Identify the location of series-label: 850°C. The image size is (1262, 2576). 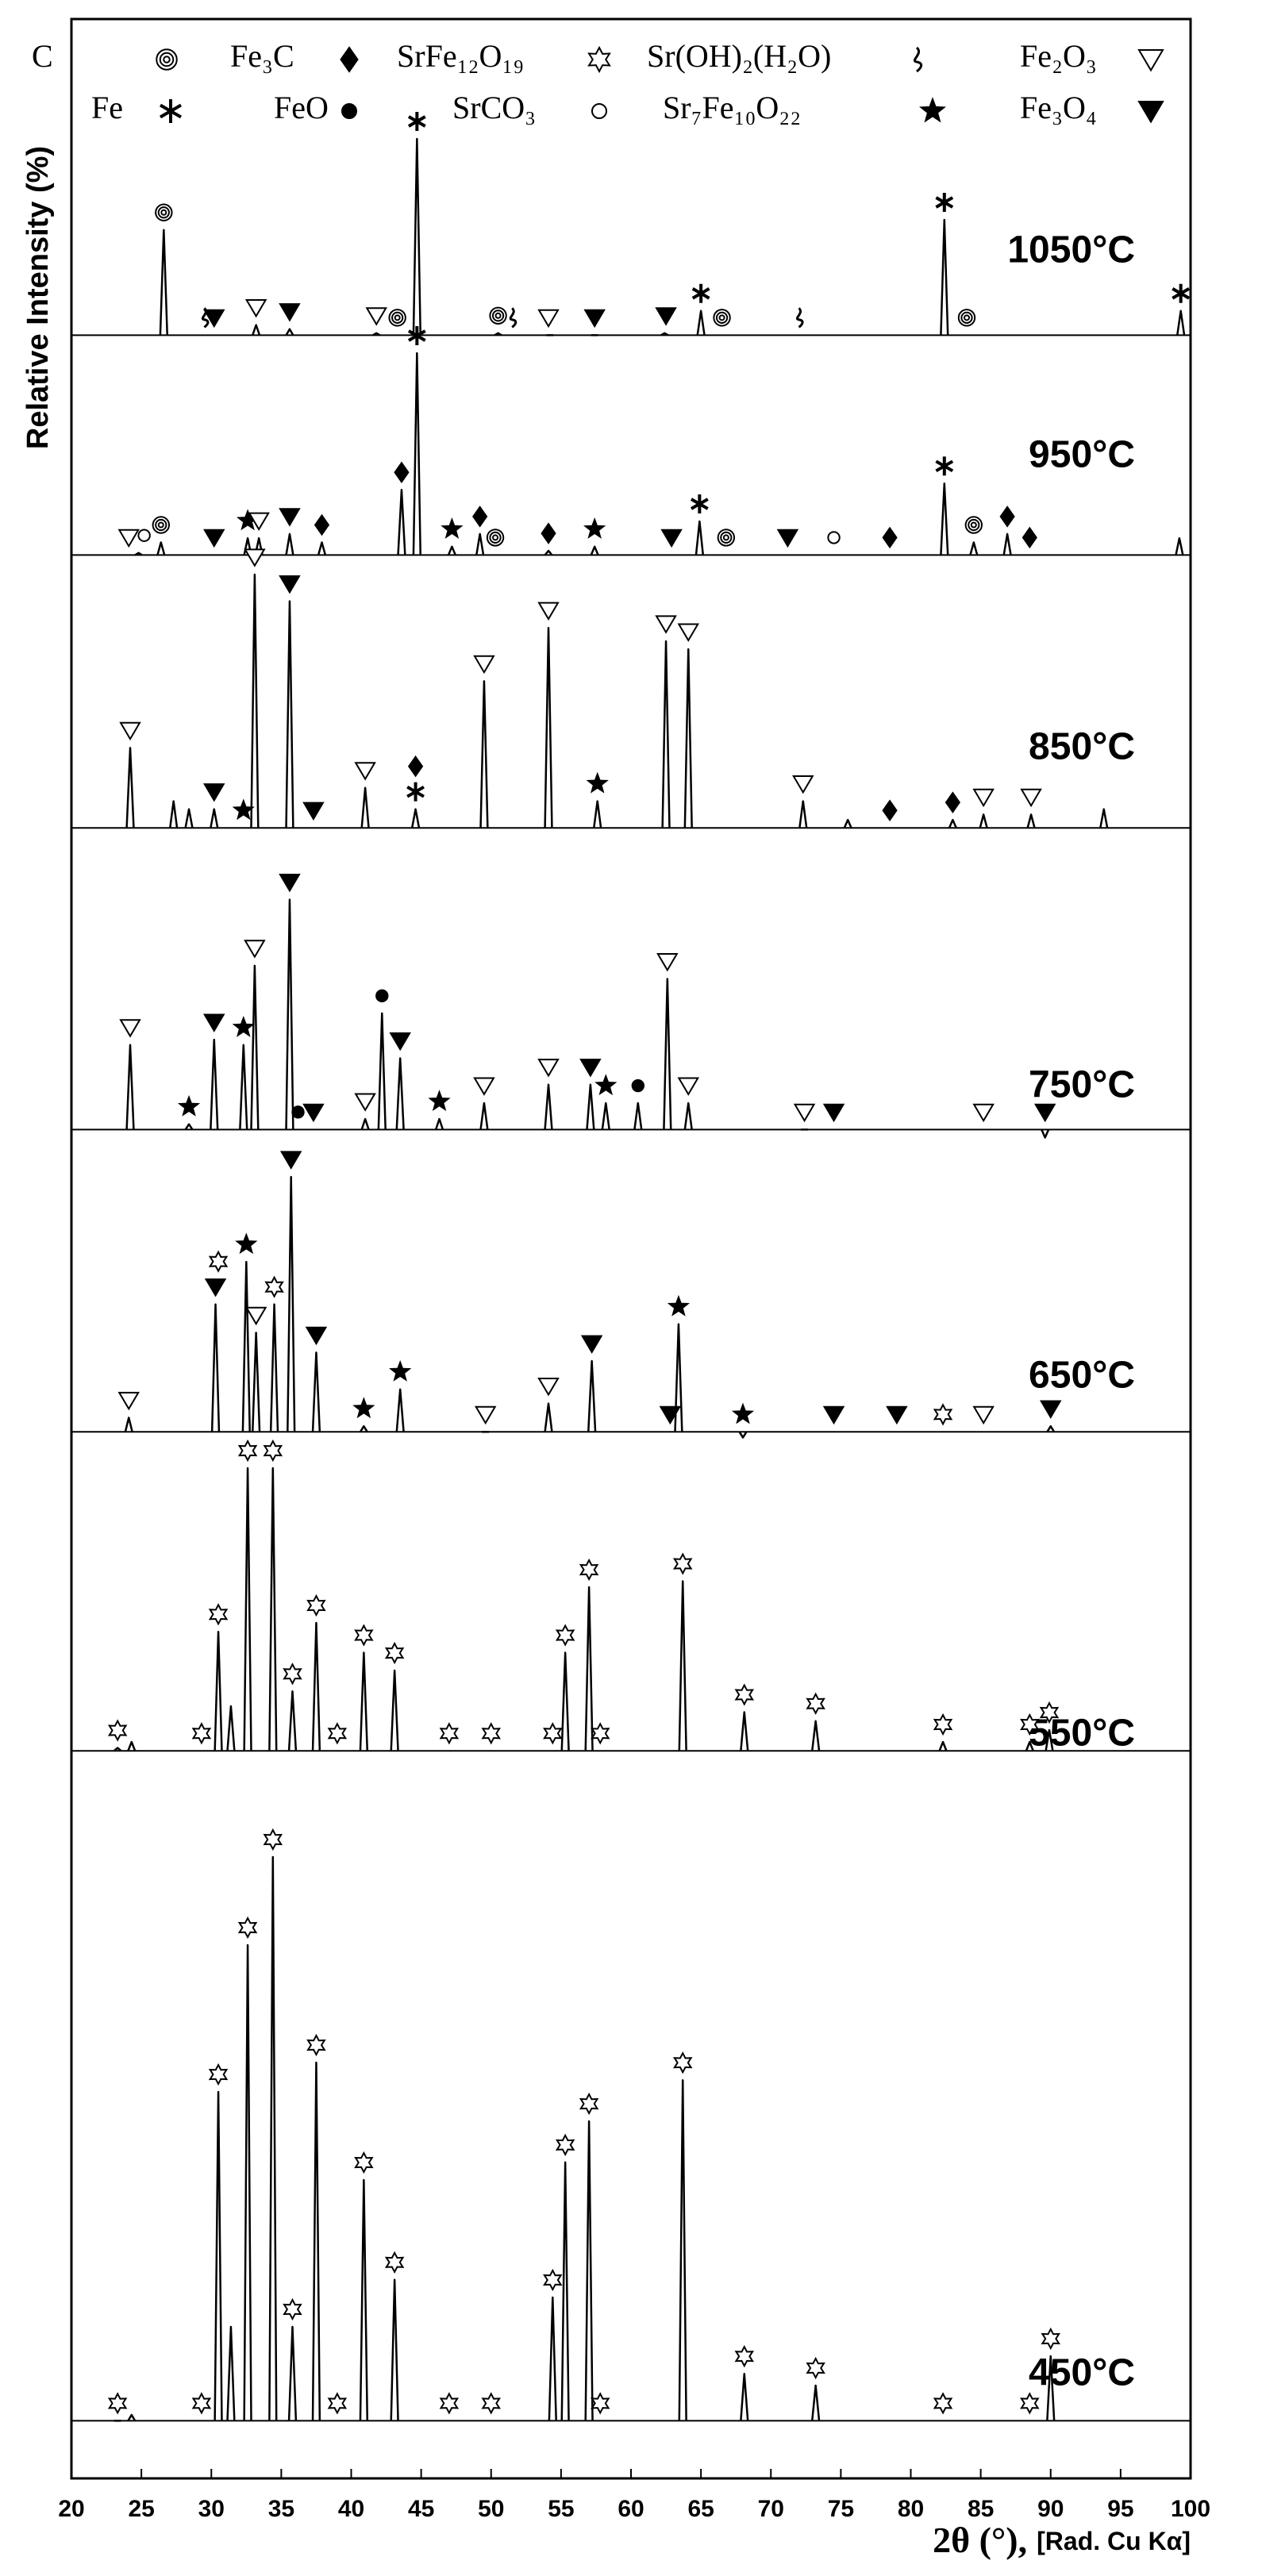
(1082, 747).